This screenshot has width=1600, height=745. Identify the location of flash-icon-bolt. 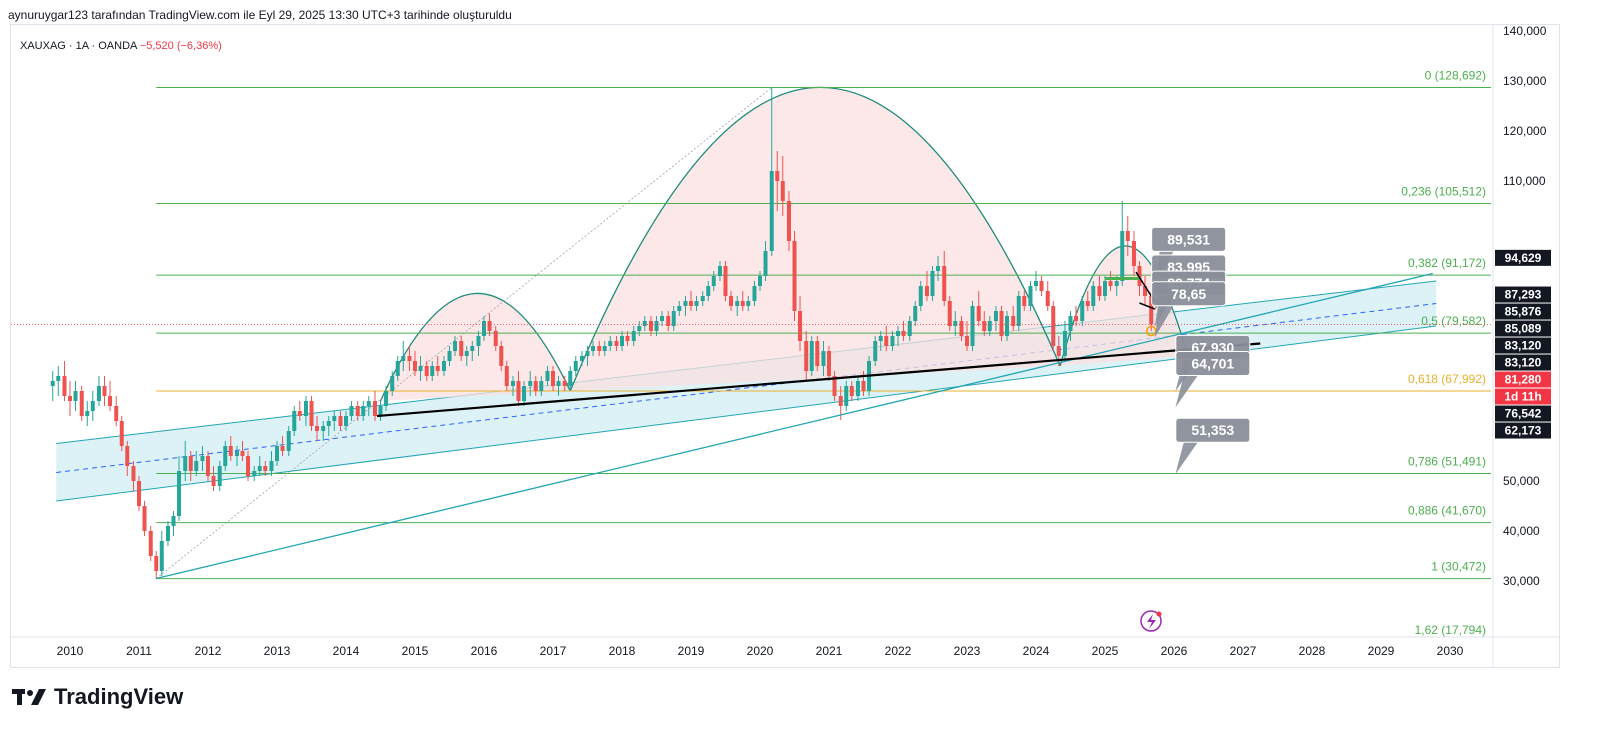
(1151, 621).